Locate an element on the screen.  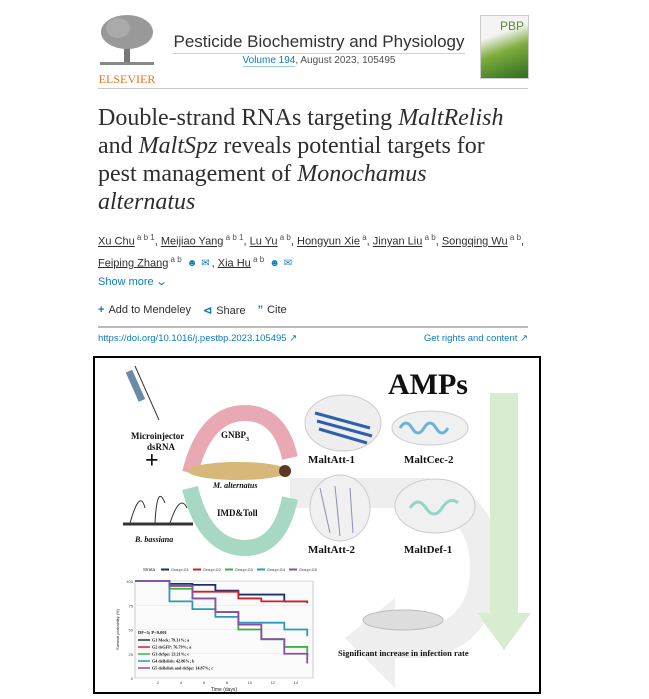
x-tick-label: 8 is located at coordinates (227, 682).